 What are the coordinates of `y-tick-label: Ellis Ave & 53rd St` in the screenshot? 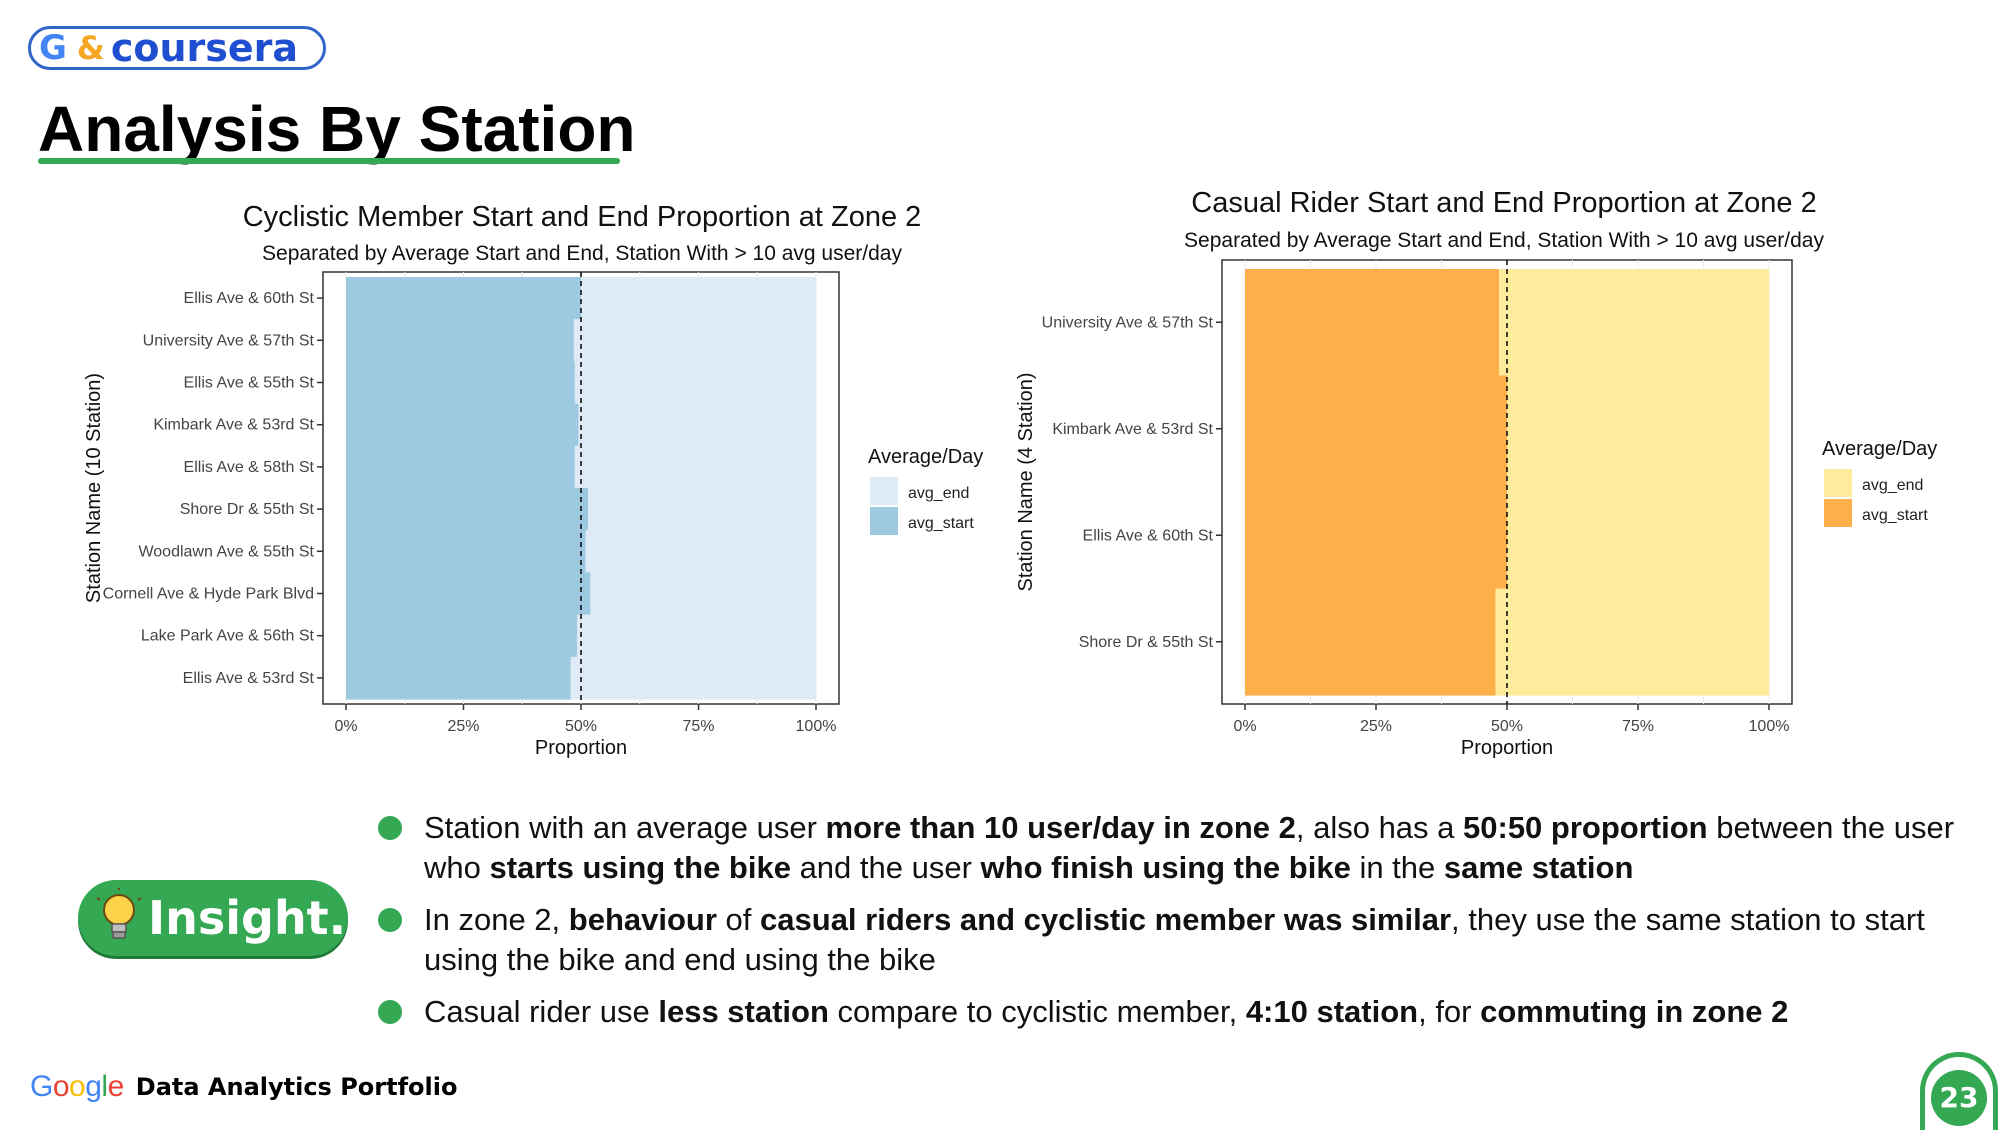 It's located at (249, 678).